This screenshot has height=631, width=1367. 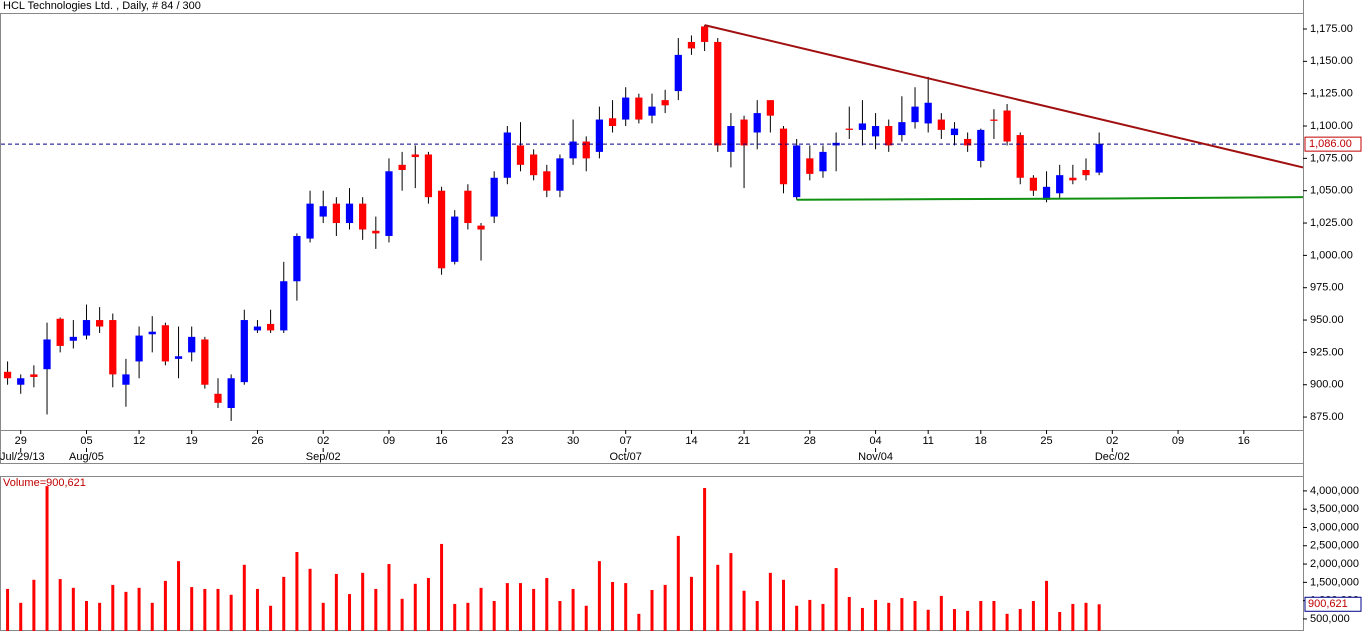 I want to click on y-tick-label: 950.00, so click(x=1327, y=320).